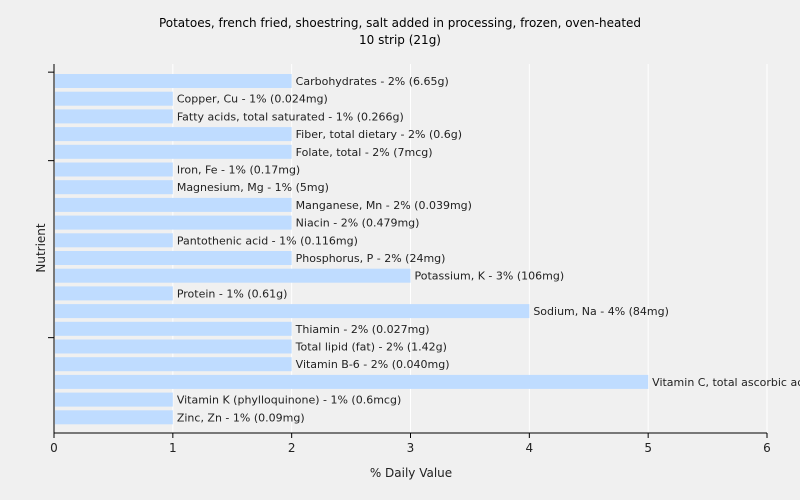  Describe the element at coordinates (41, 248) in the screenshot. I see `y-axis-label: Nutrient` at that location.